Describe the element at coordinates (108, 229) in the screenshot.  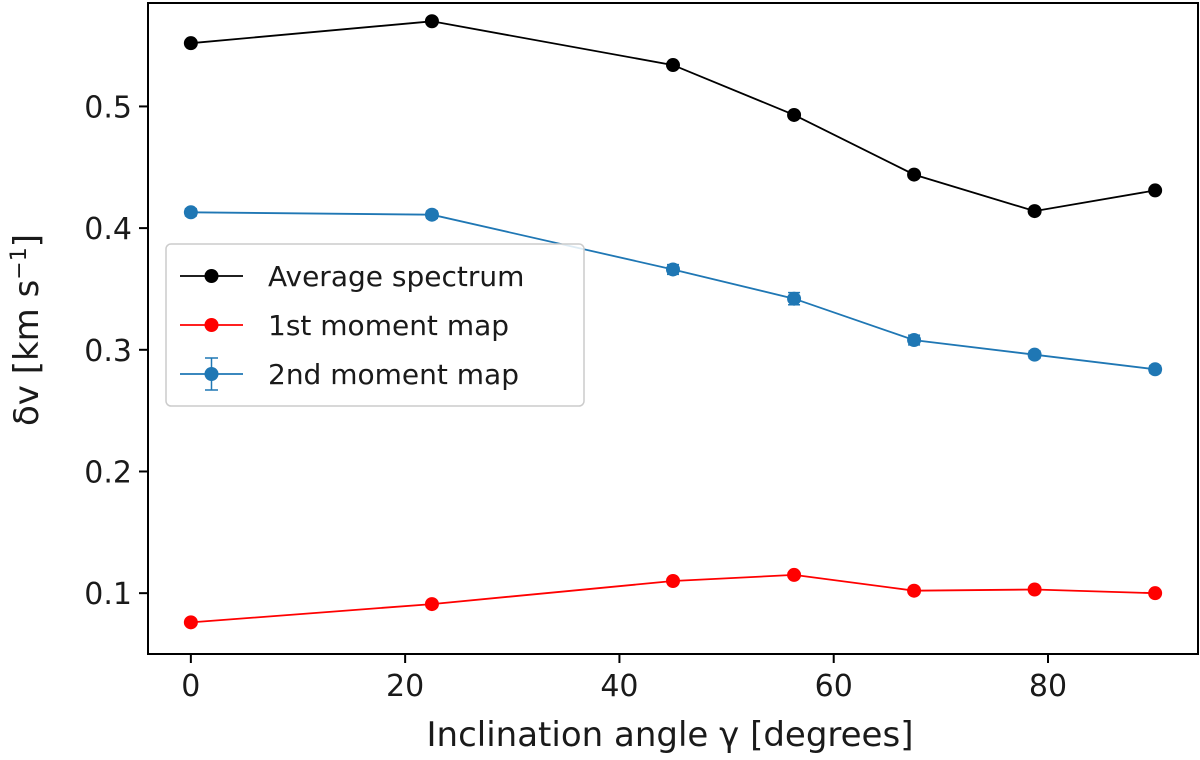
I see `y-tick-label: 0.4` at that location.